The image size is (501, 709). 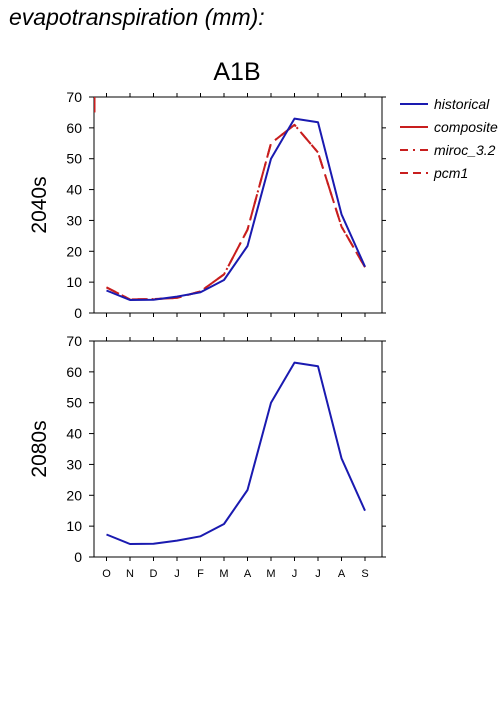 What do you see at coordinates (154, 574) in the screenshot?
I see `x-tick-label: D` at bounding box center [154, 574].